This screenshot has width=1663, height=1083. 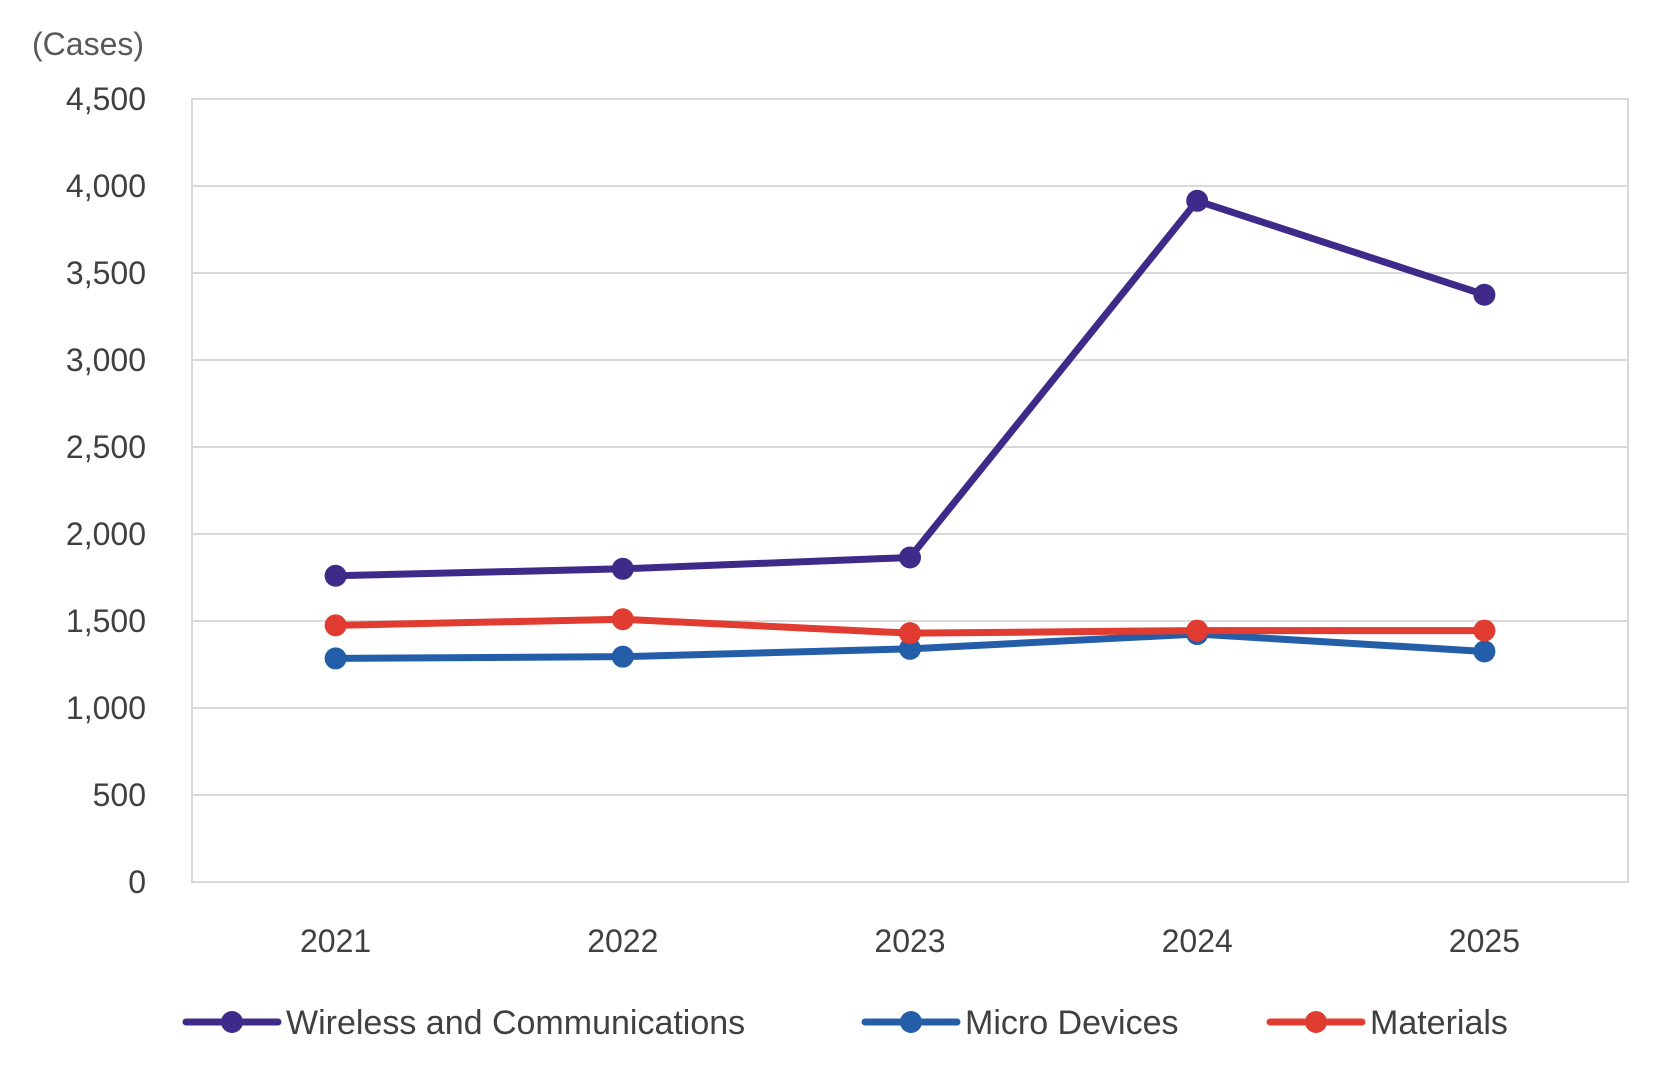 What do you see at coordinates (119, 795) in the screenshot?
I see `y-tick-label: 500` at bounding box center [119, 795].